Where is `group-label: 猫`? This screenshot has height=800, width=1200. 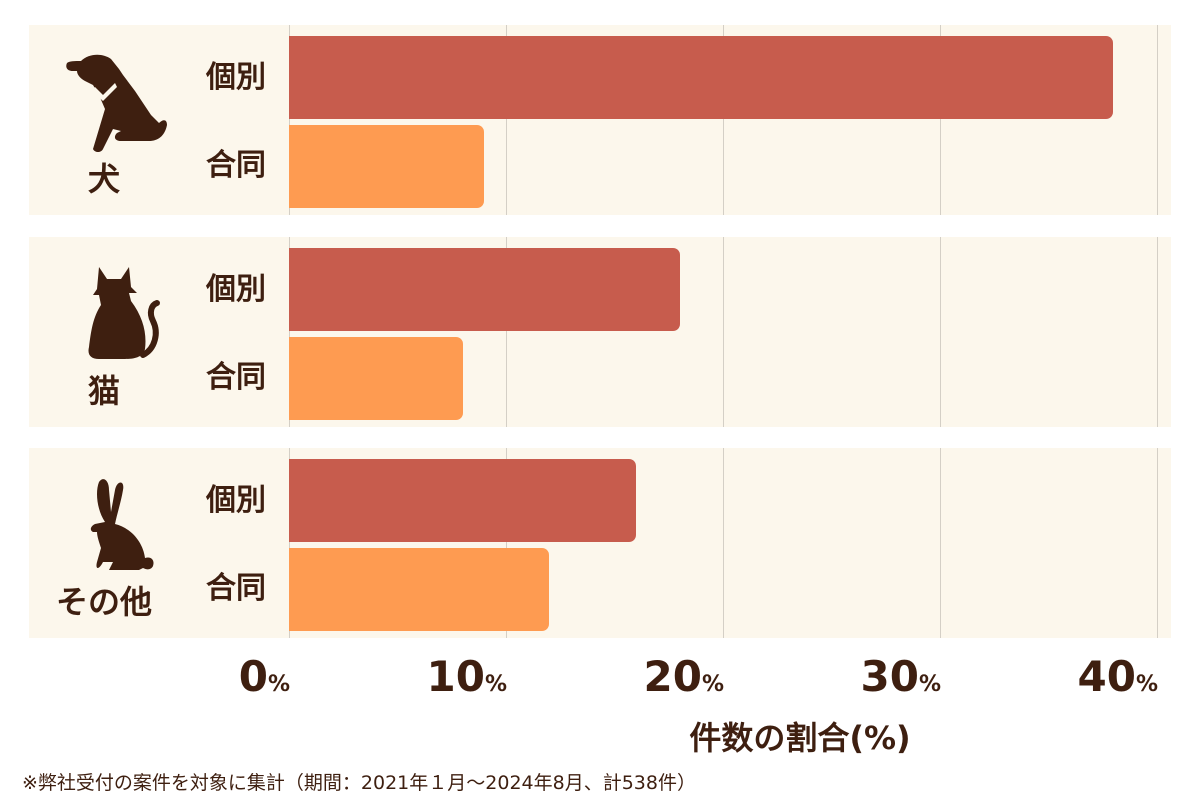 group-label: 猫 is located at coordinates (103, 391).